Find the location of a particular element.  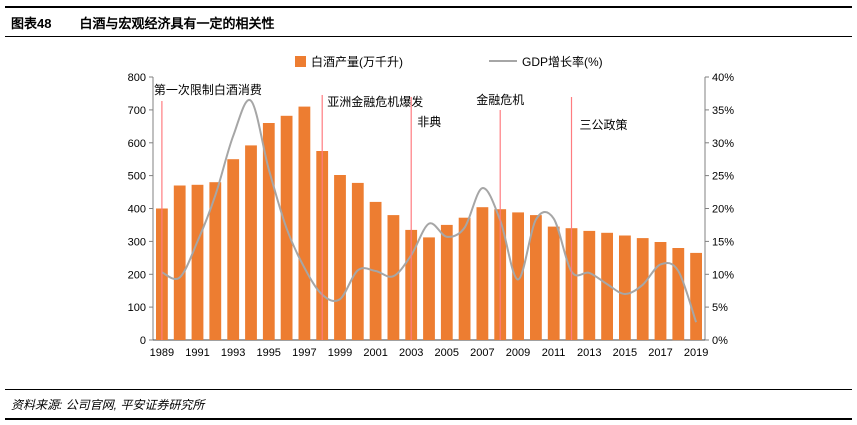

annotation-label-2008: 金融危机 is located at coordinates (500, 99).